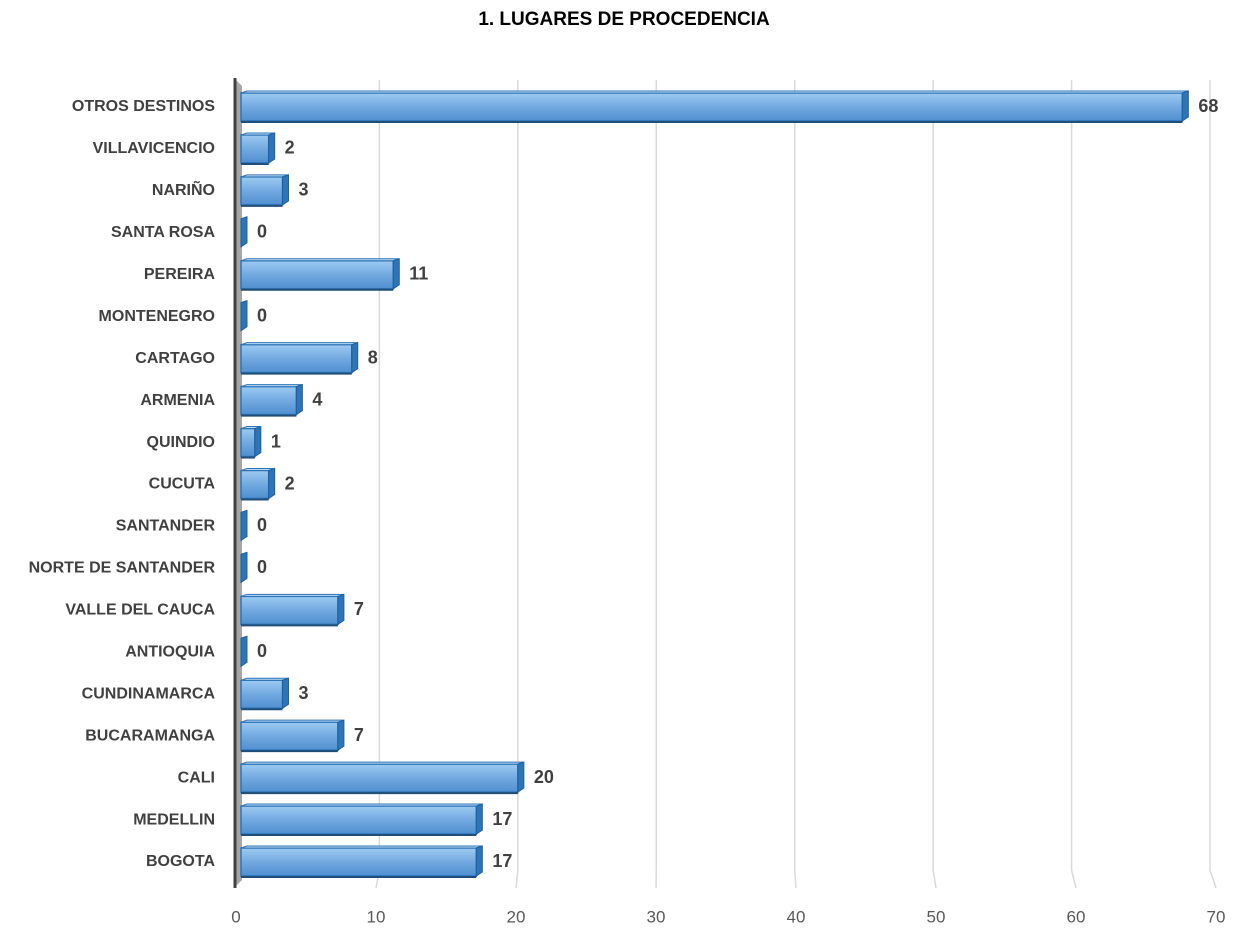  I want to click on x-tick-label: 60, so click(1076, 916).